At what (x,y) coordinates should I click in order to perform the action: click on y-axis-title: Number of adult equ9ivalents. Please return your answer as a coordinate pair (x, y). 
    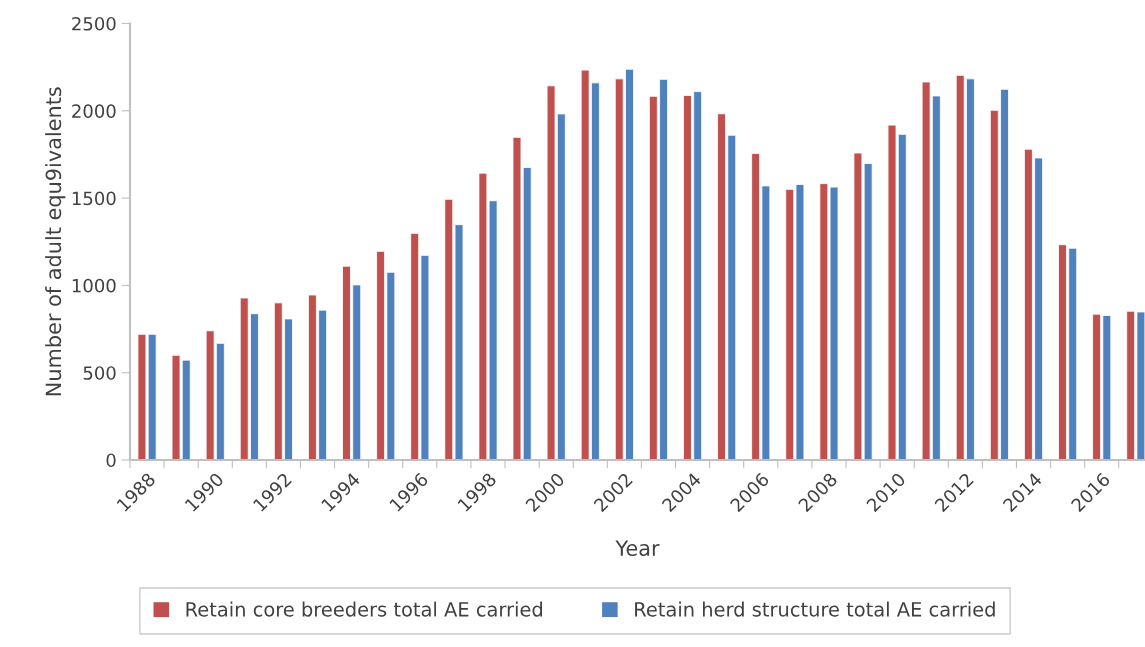
    Looking at the image, I should click on (55, 241).